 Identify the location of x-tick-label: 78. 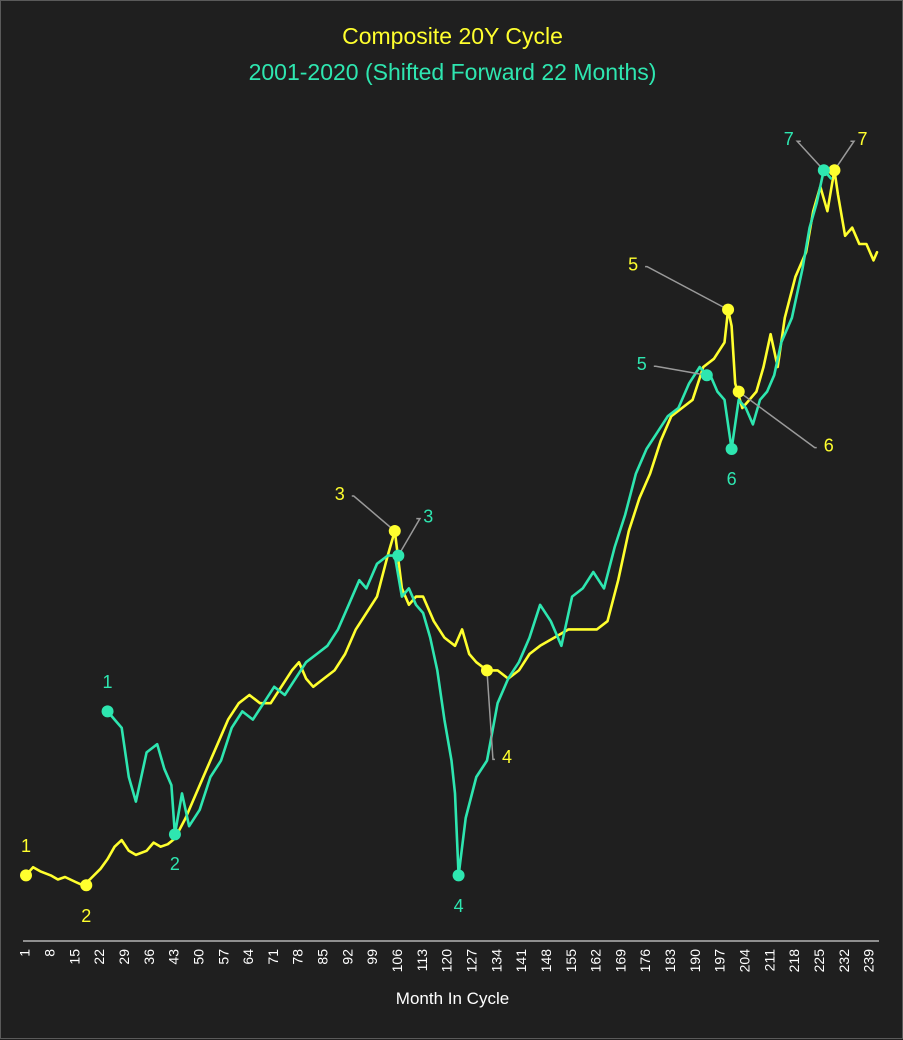
(298, 957).